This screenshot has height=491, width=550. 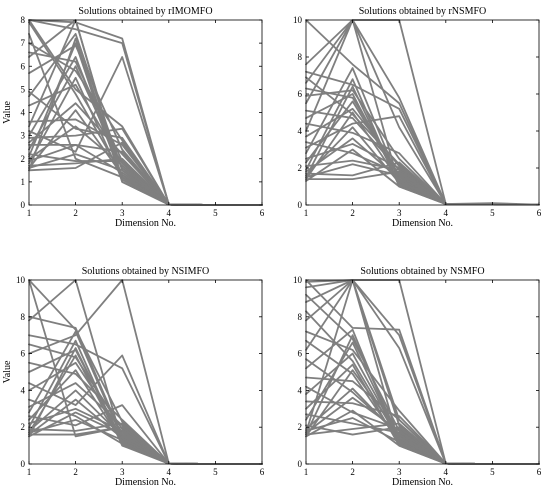 What do you see at coordinates (423, 11) in the screenshot?
I see `chart-title: Solutions obtained by rNSMFO` at bounding box center [423, 11].